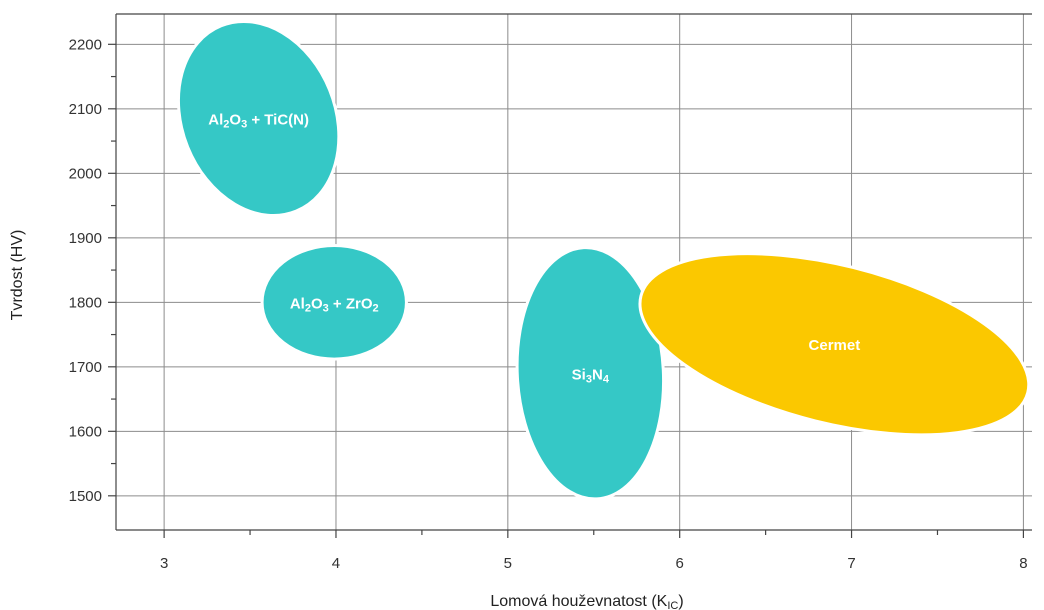  Describe the element at coordinates (85, 238) in the screenshot. I see `y-tick-label: 1900` at that location.